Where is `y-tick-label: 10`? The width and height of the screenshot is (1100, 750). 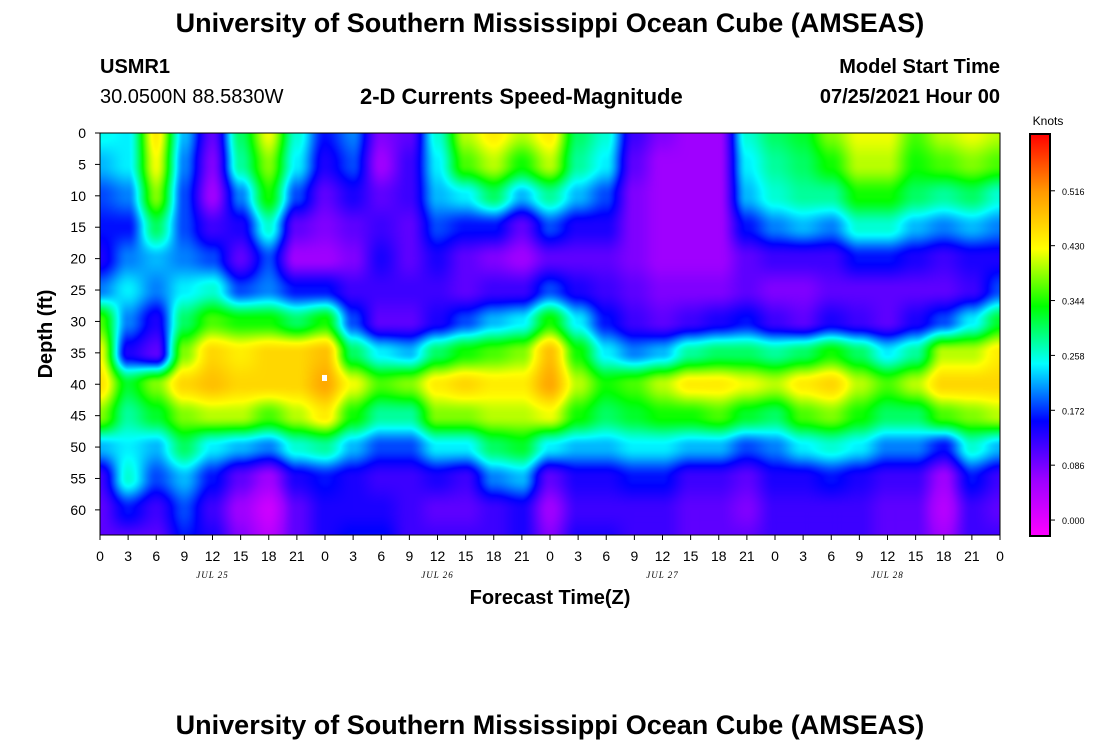
y-tick-label: 10 is located at coordinates (78, 196).